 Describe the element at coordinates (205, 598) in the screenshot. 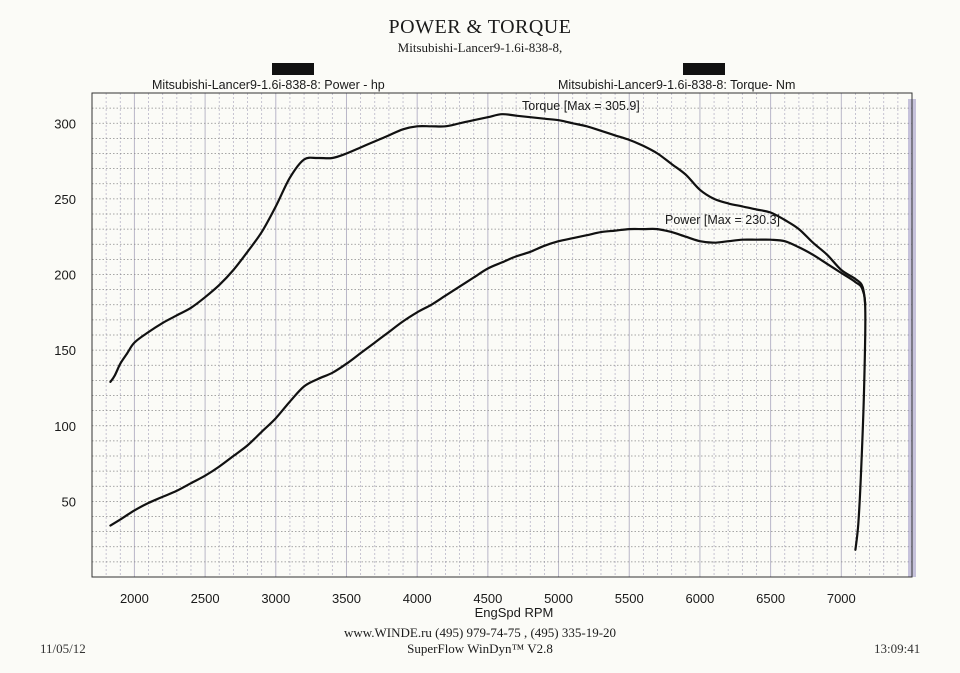

I see `x-tick-label: 2500` at that location.